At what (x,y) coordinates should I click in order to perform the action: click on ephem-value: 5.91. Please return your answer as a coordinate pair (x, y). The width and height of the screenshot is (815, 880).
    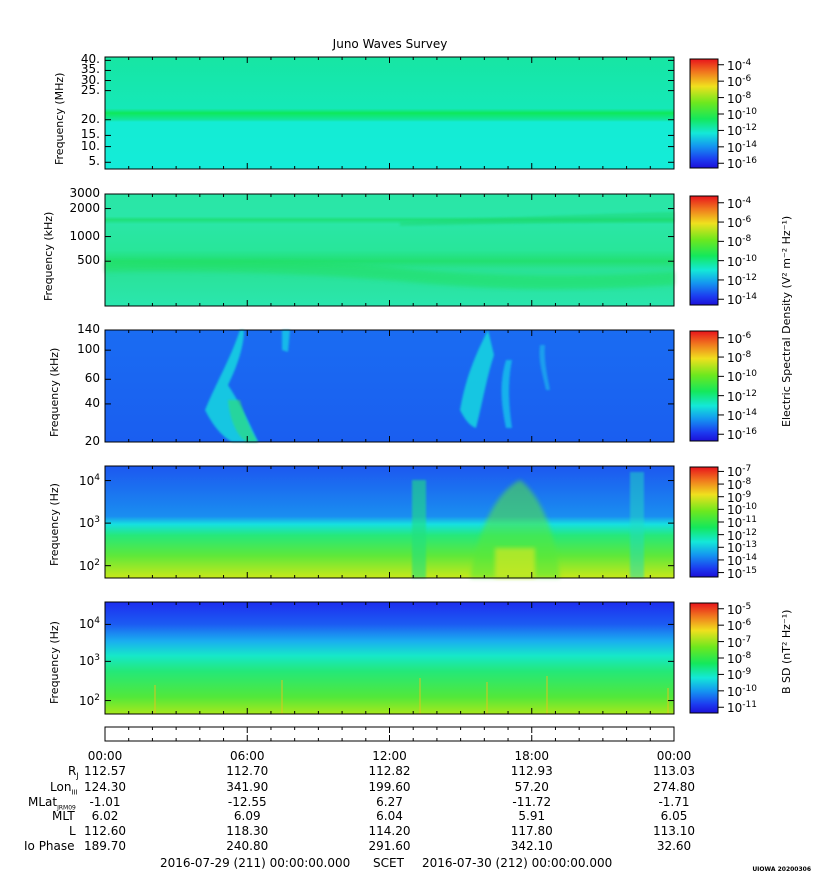
    Looking at the image, I should click on (532, 816).